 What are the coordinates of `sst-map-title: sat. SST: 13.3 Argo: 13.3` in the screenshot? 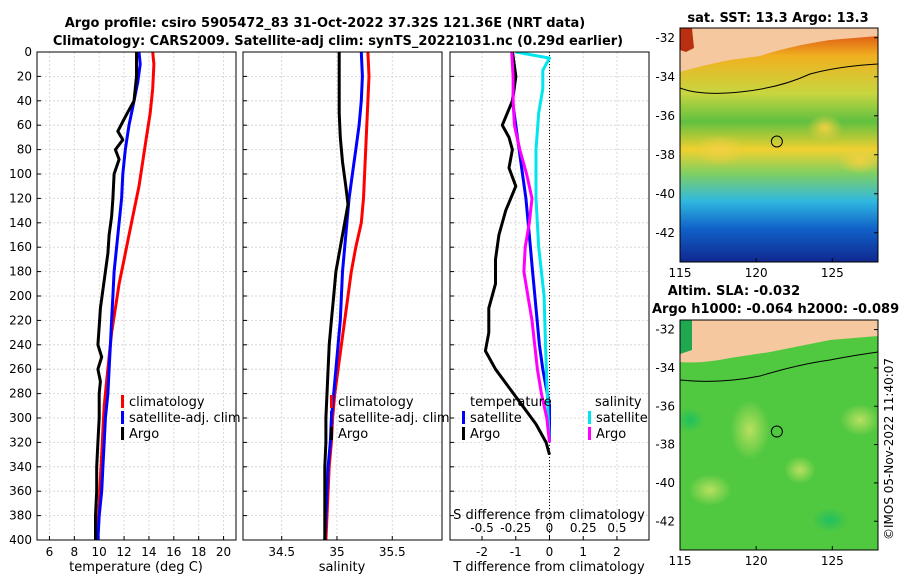 It's located at (777, 18).